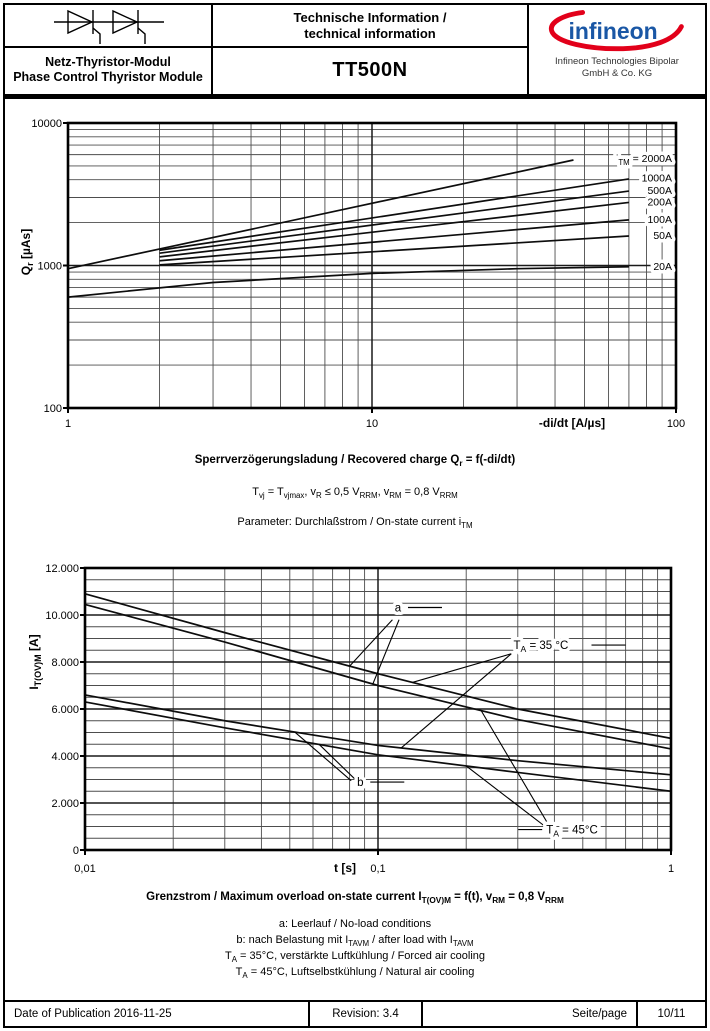  I want to click on series-label-20A: 20A, so click(662, 267).